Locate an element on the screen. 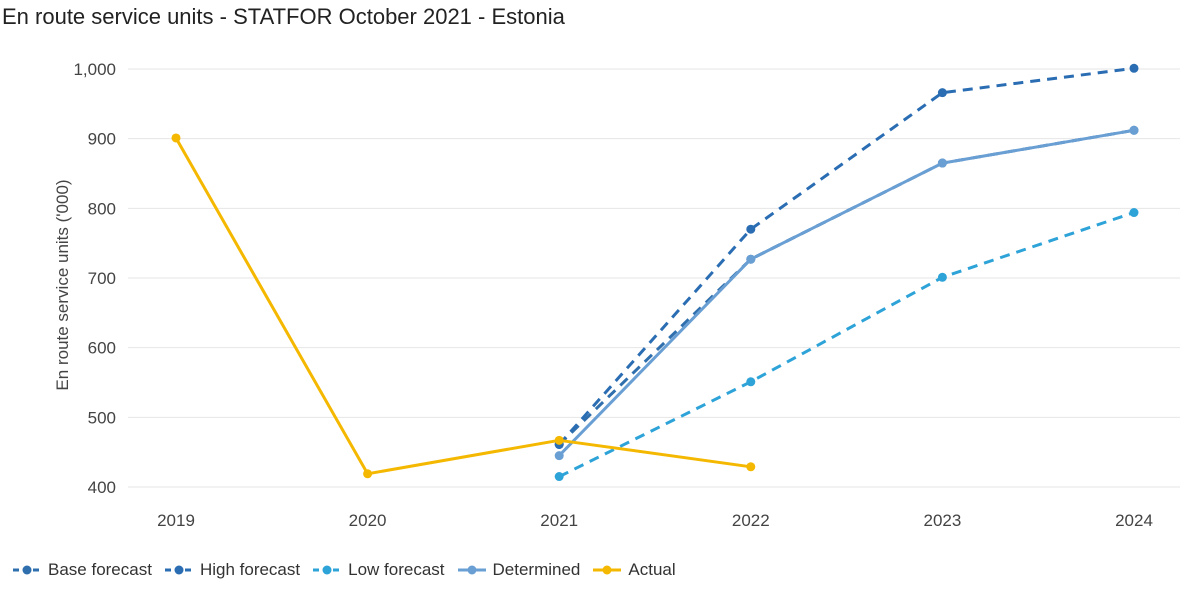 This screenshot has height=600, width=1200. y-tick-label: 800 is located at coordinates (102, 208).